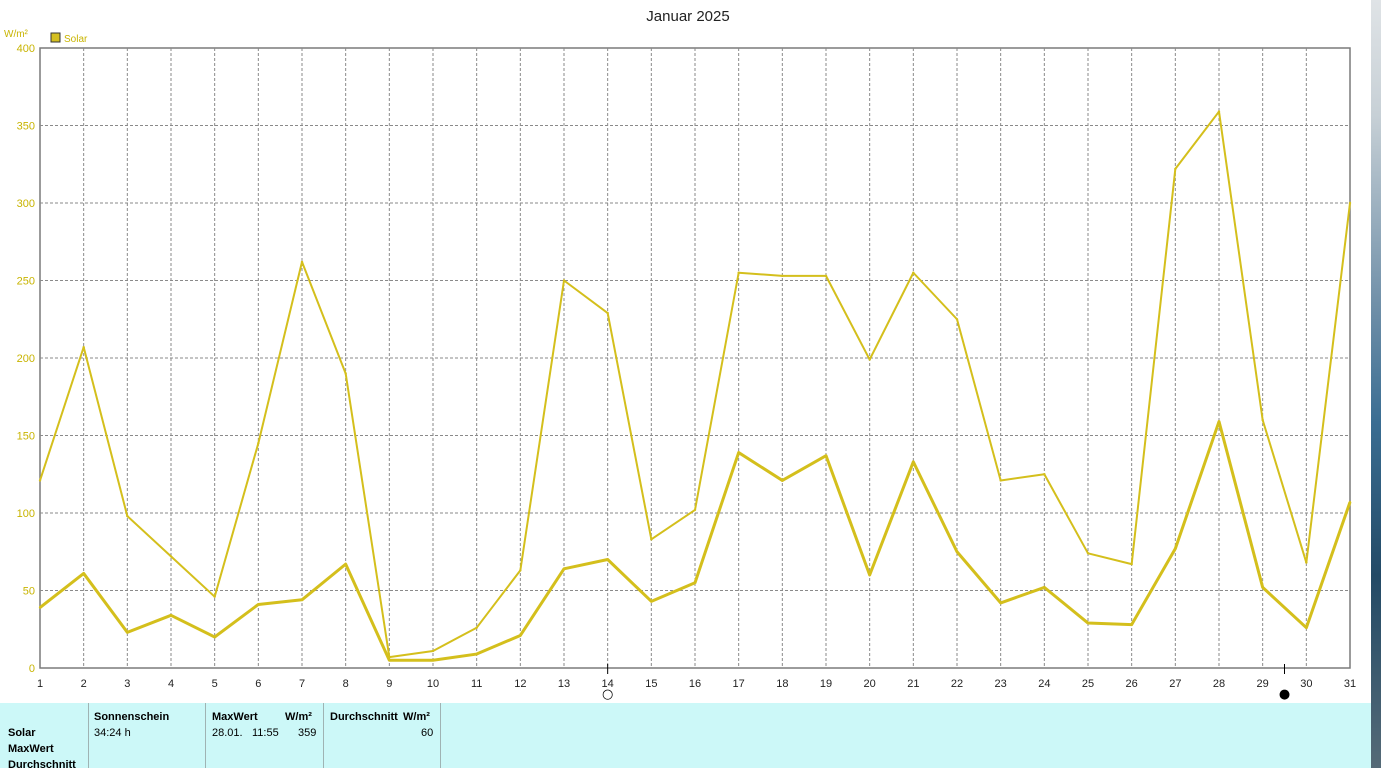  I want to click on x-tick-label: 26, so click(1132, 684).